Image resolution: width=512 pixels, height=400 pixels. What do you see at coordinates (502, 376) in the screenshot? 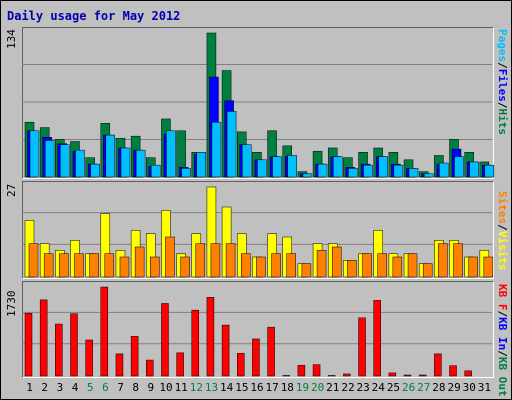
I see `legend-kb-out: KB Out` at bounding box center [502, 376].